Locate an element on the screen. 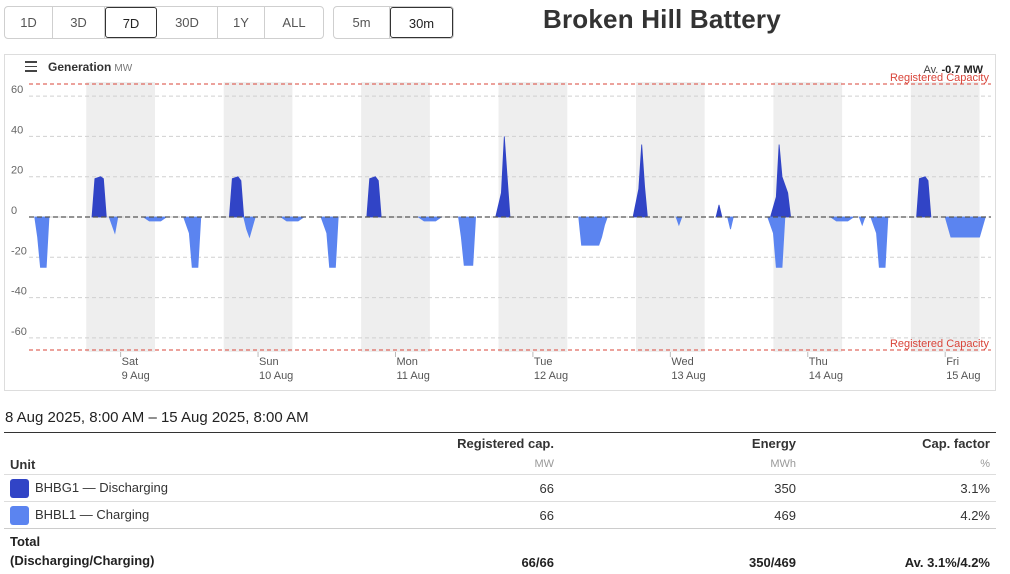 The height and width of the screenshot is (574, 1010). cap-factor-header: Cap. factor is located at coordinates (956, 444).